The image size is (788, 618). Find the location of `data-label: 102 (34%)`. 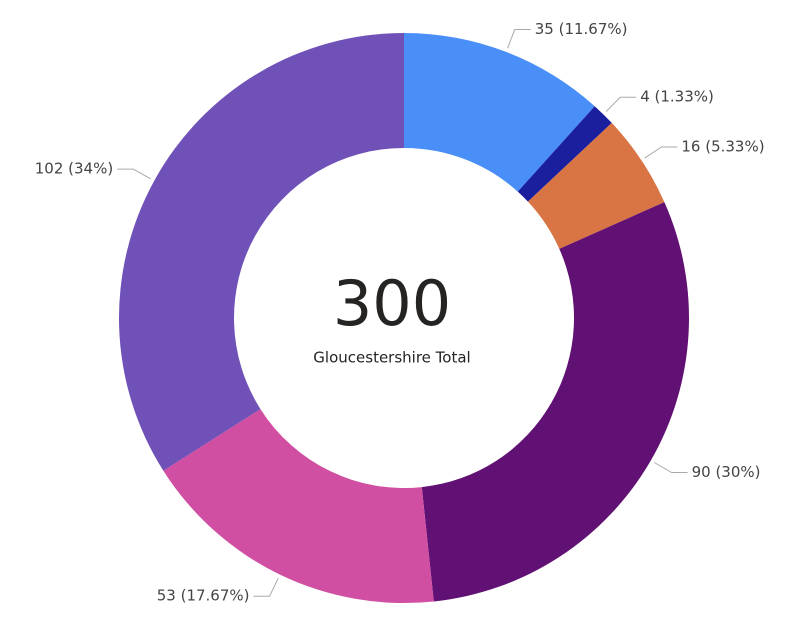

data-label: 102 (34%) is located at coordinates (74, 169).